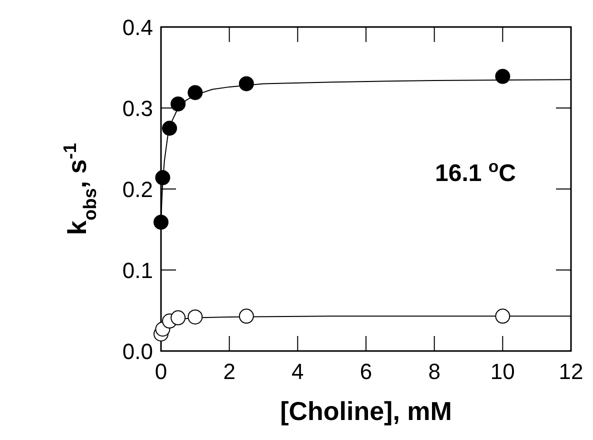 The height and width of the screenshot is (440, 593). I want to click on x-tick-label: 4, so click(298, 371).